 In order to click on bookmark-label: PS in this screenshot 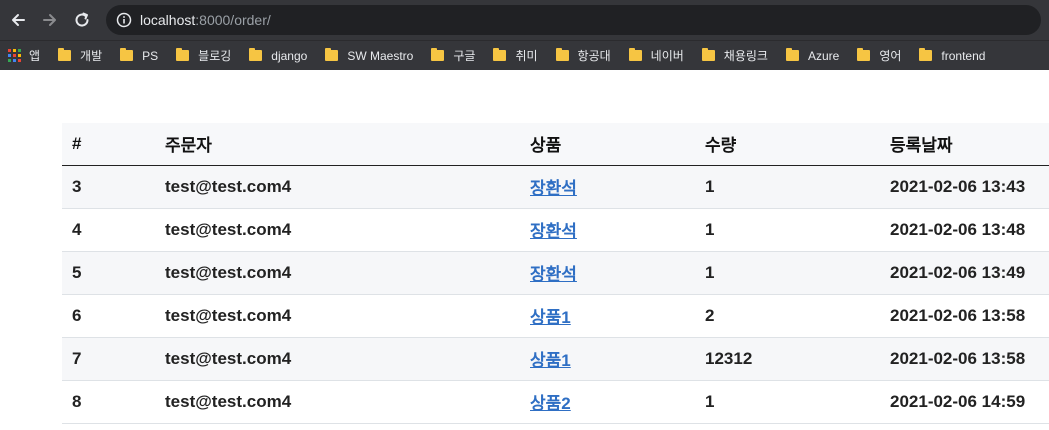, I will do `click(150, 55)`.